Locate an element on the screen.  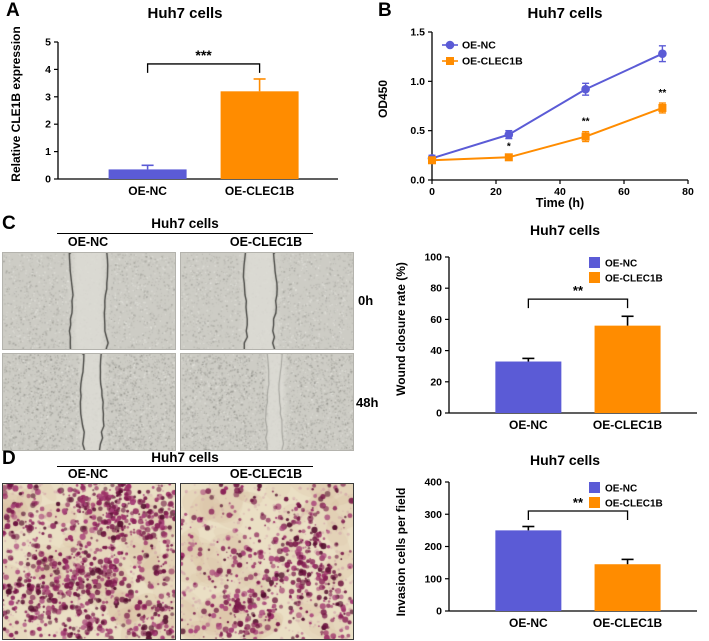
svg-text: 5 is located at coordinates (48, 43).